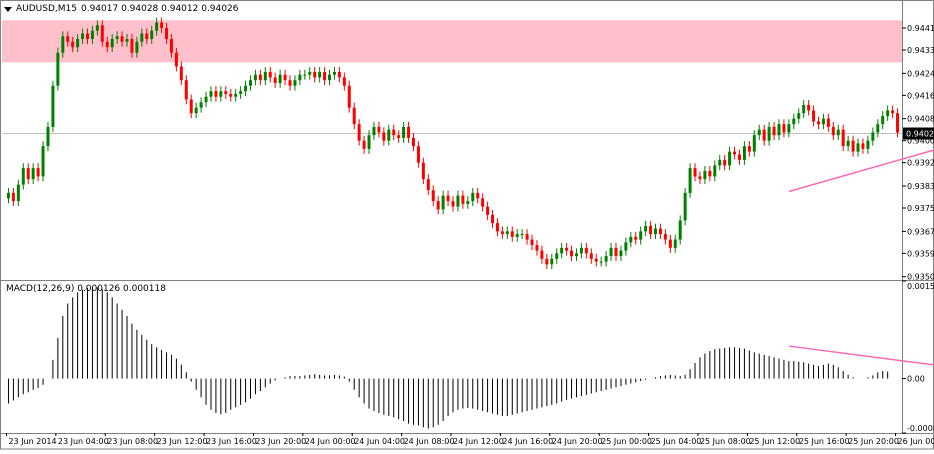  What do you see at coordinates (379, 441) in the screenshot?
I see `time-tick-label: 24 Jun 04:00` at bounding box center [379, 441].